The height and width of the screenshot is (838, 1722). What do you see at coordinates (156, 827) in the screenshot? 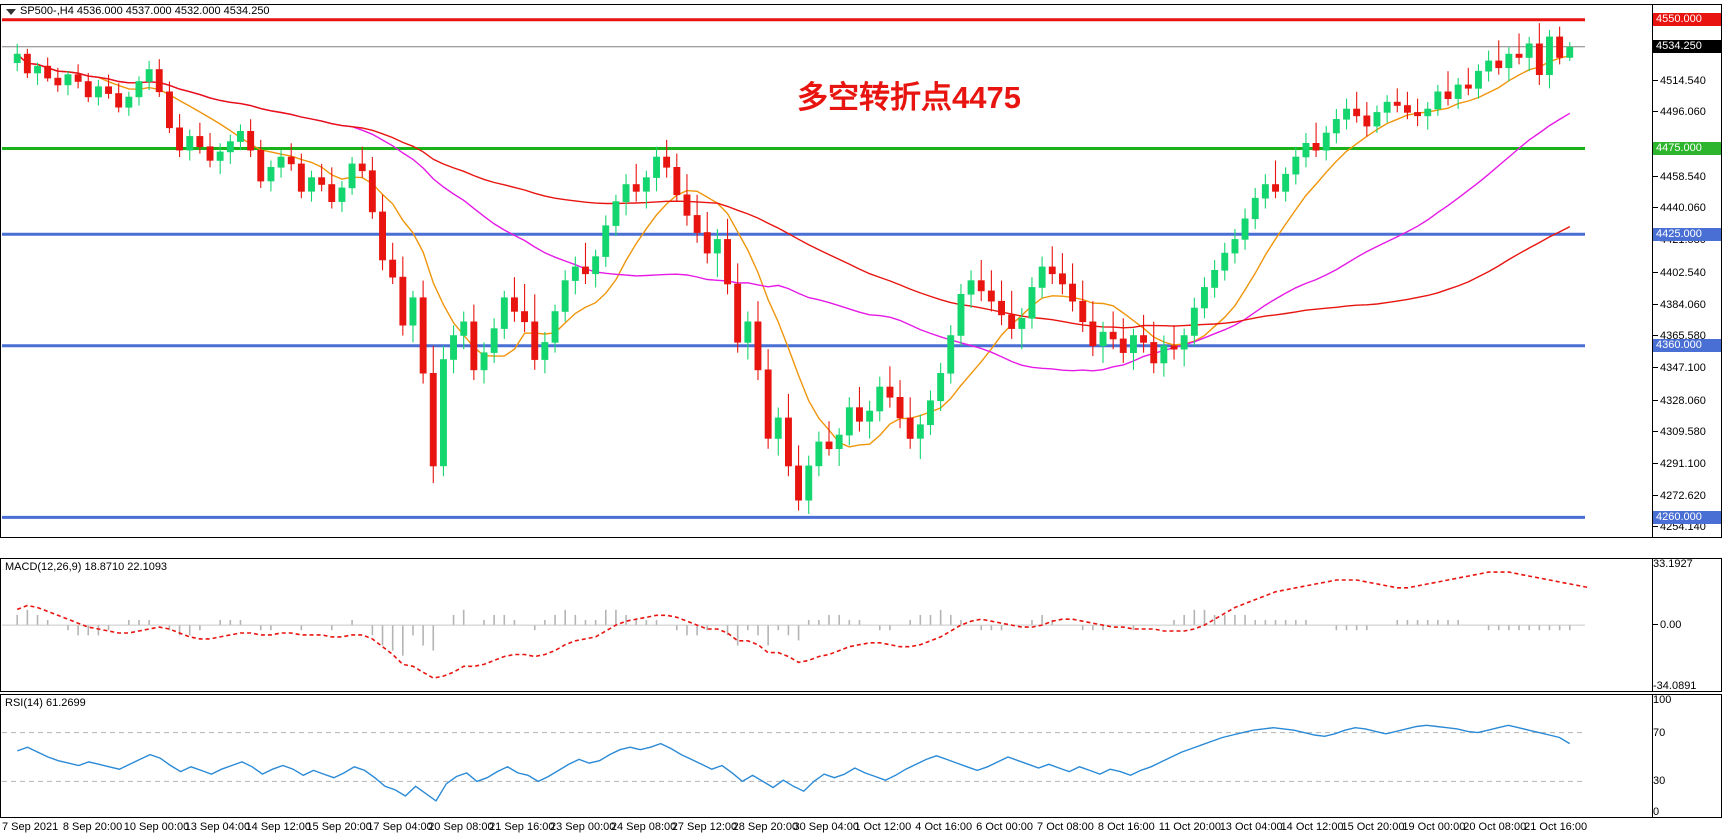
I see `time-axis-label: 10 Sep 00:00` at bounding box center [156, 827].